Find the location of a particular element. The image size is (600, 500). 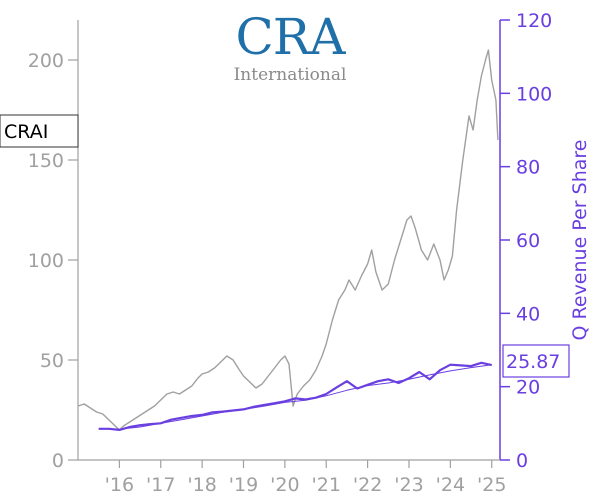

x-ticks: '16 '17 '18 '19 '20 '21 '22 '23 '24 '25 is located at coordinates (305, 478).